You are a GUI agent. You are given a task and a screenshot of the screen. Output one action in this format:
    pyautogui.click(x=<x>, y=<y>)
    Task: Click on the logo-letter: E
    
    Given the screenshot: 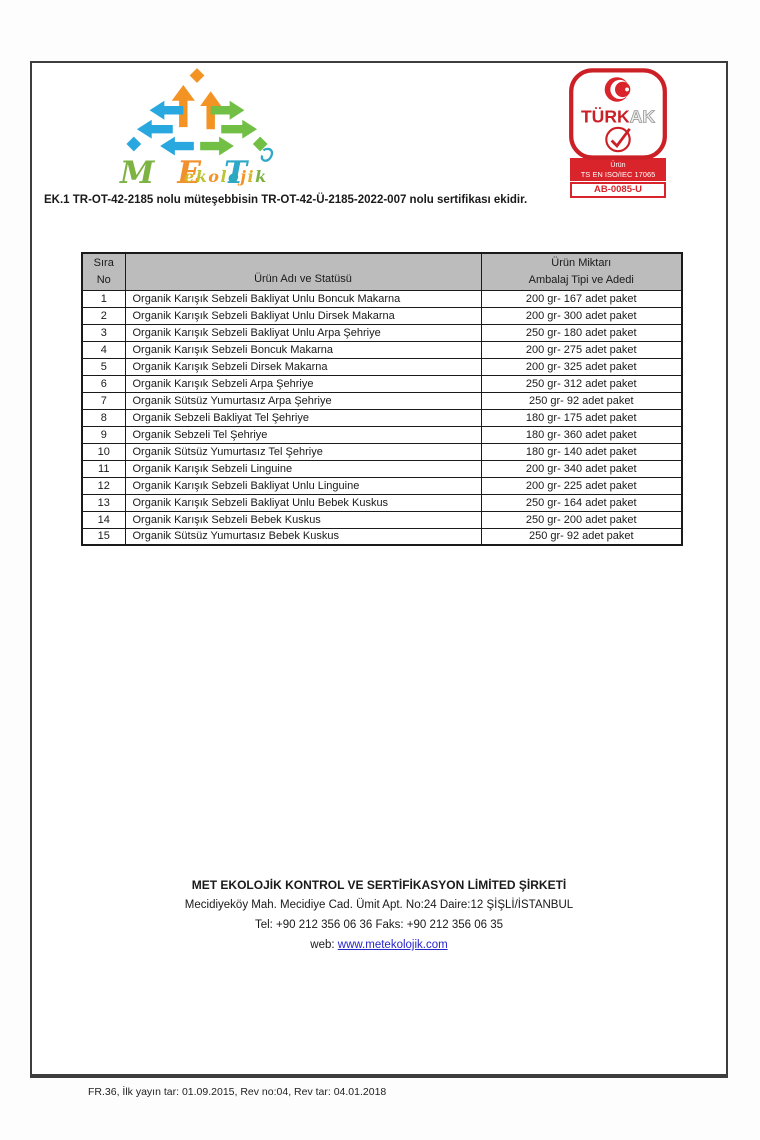 What is the action you would take?
    pyautogui.click(x=189, y=173)
    